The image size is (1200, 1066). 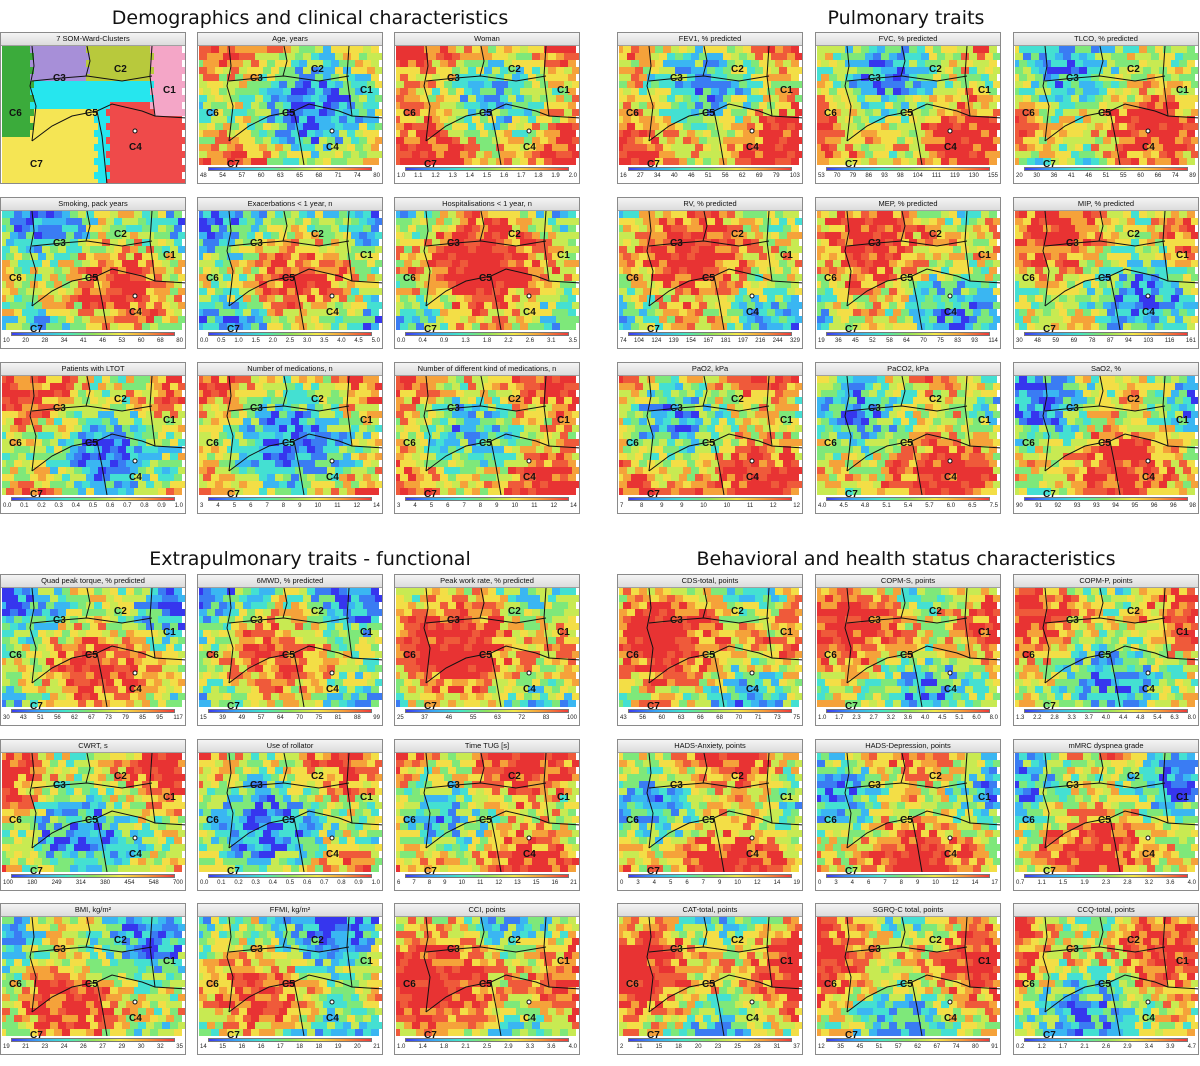 What do you see at coordinates (993, 341) in the screenshot?
I see `tick-label: 114` at bounding box center [993, 341].